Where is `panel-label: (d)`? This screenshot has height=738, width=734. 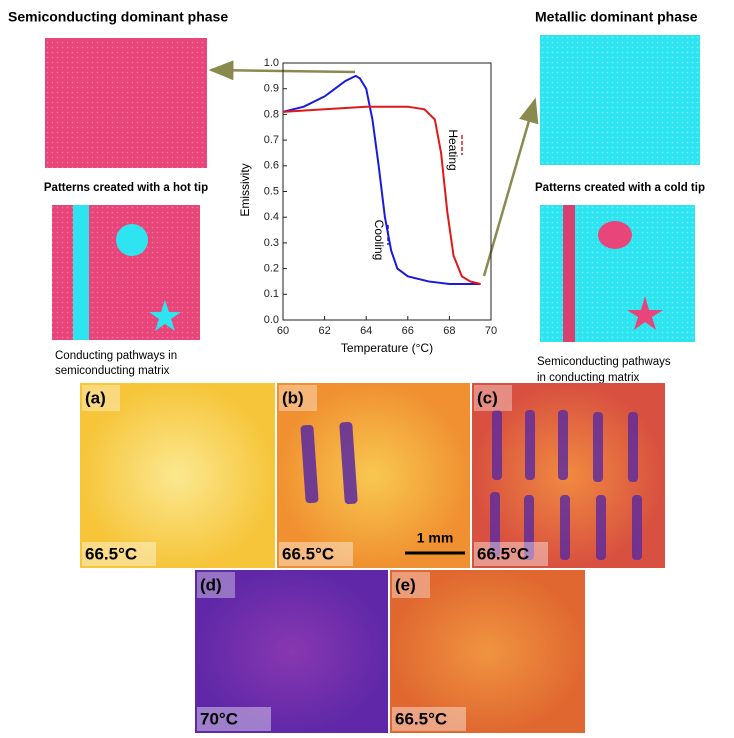
panel-label: (d) is located at coordinates (211, 584).